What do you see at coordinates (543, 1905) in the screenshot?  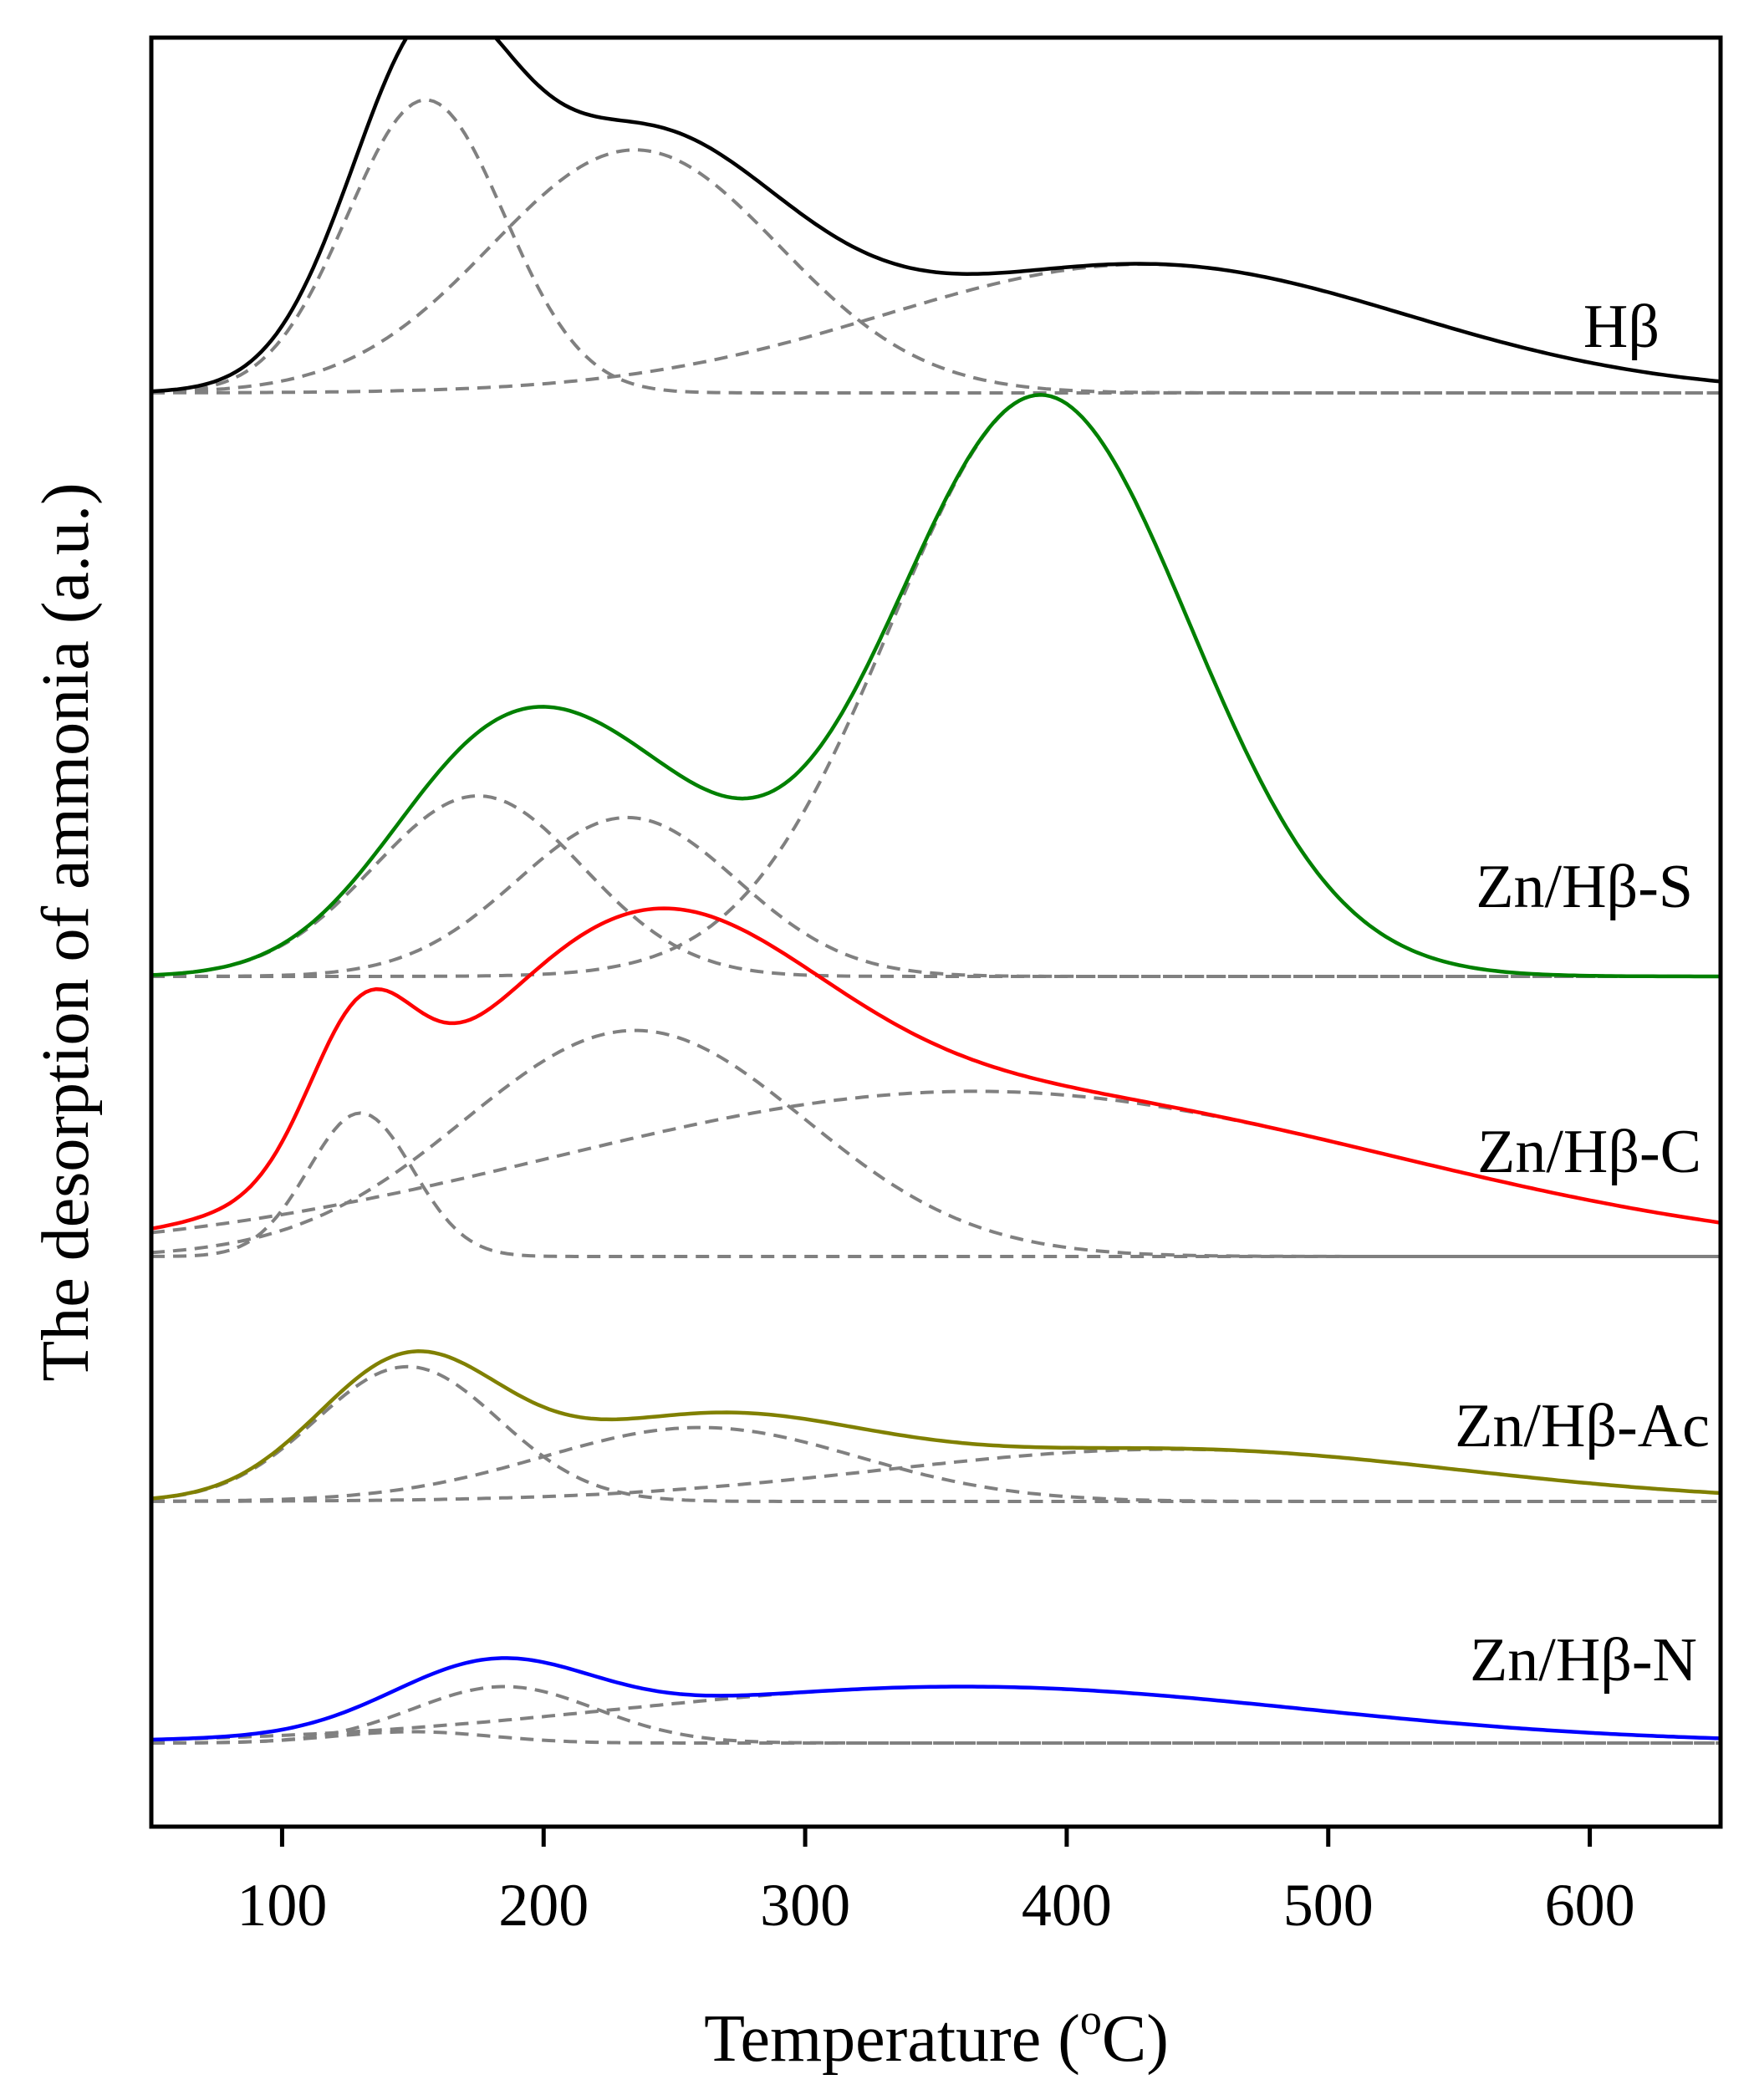 I see `x-tick-label-2: 200` at bounding box center [543, 1905].